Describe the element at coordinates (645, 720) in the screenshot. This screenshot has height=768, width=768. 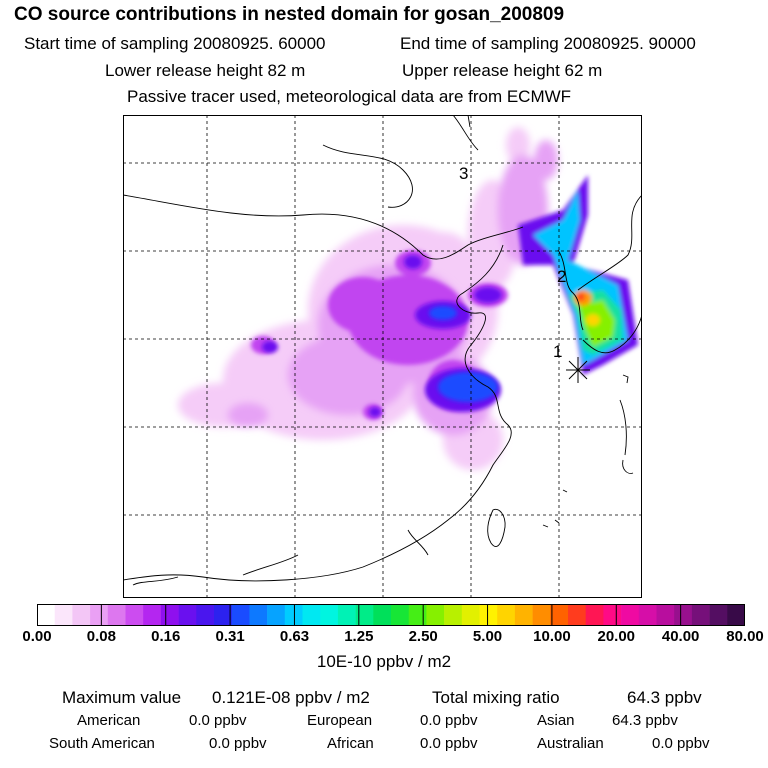
I see `region-value: 64.3 ppbv` at that location.